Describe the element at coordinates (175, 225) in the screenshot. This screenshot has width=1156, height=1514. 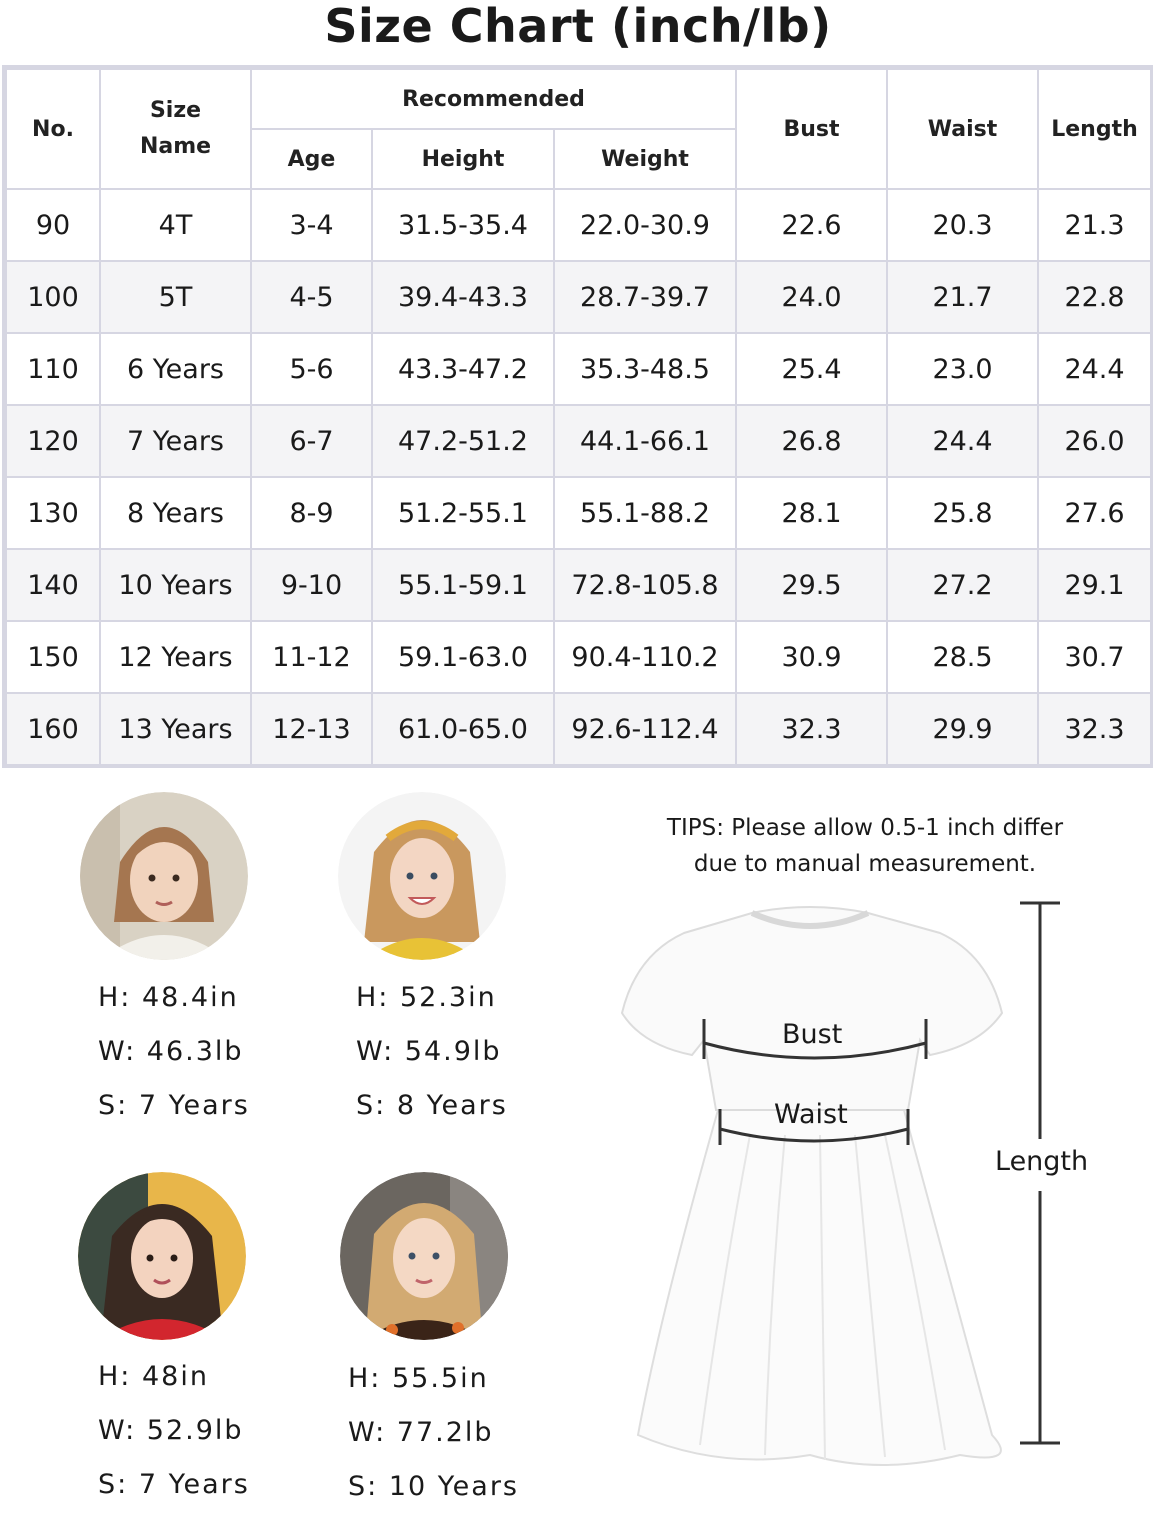
I see `cell-size-name: 4T` at that location.